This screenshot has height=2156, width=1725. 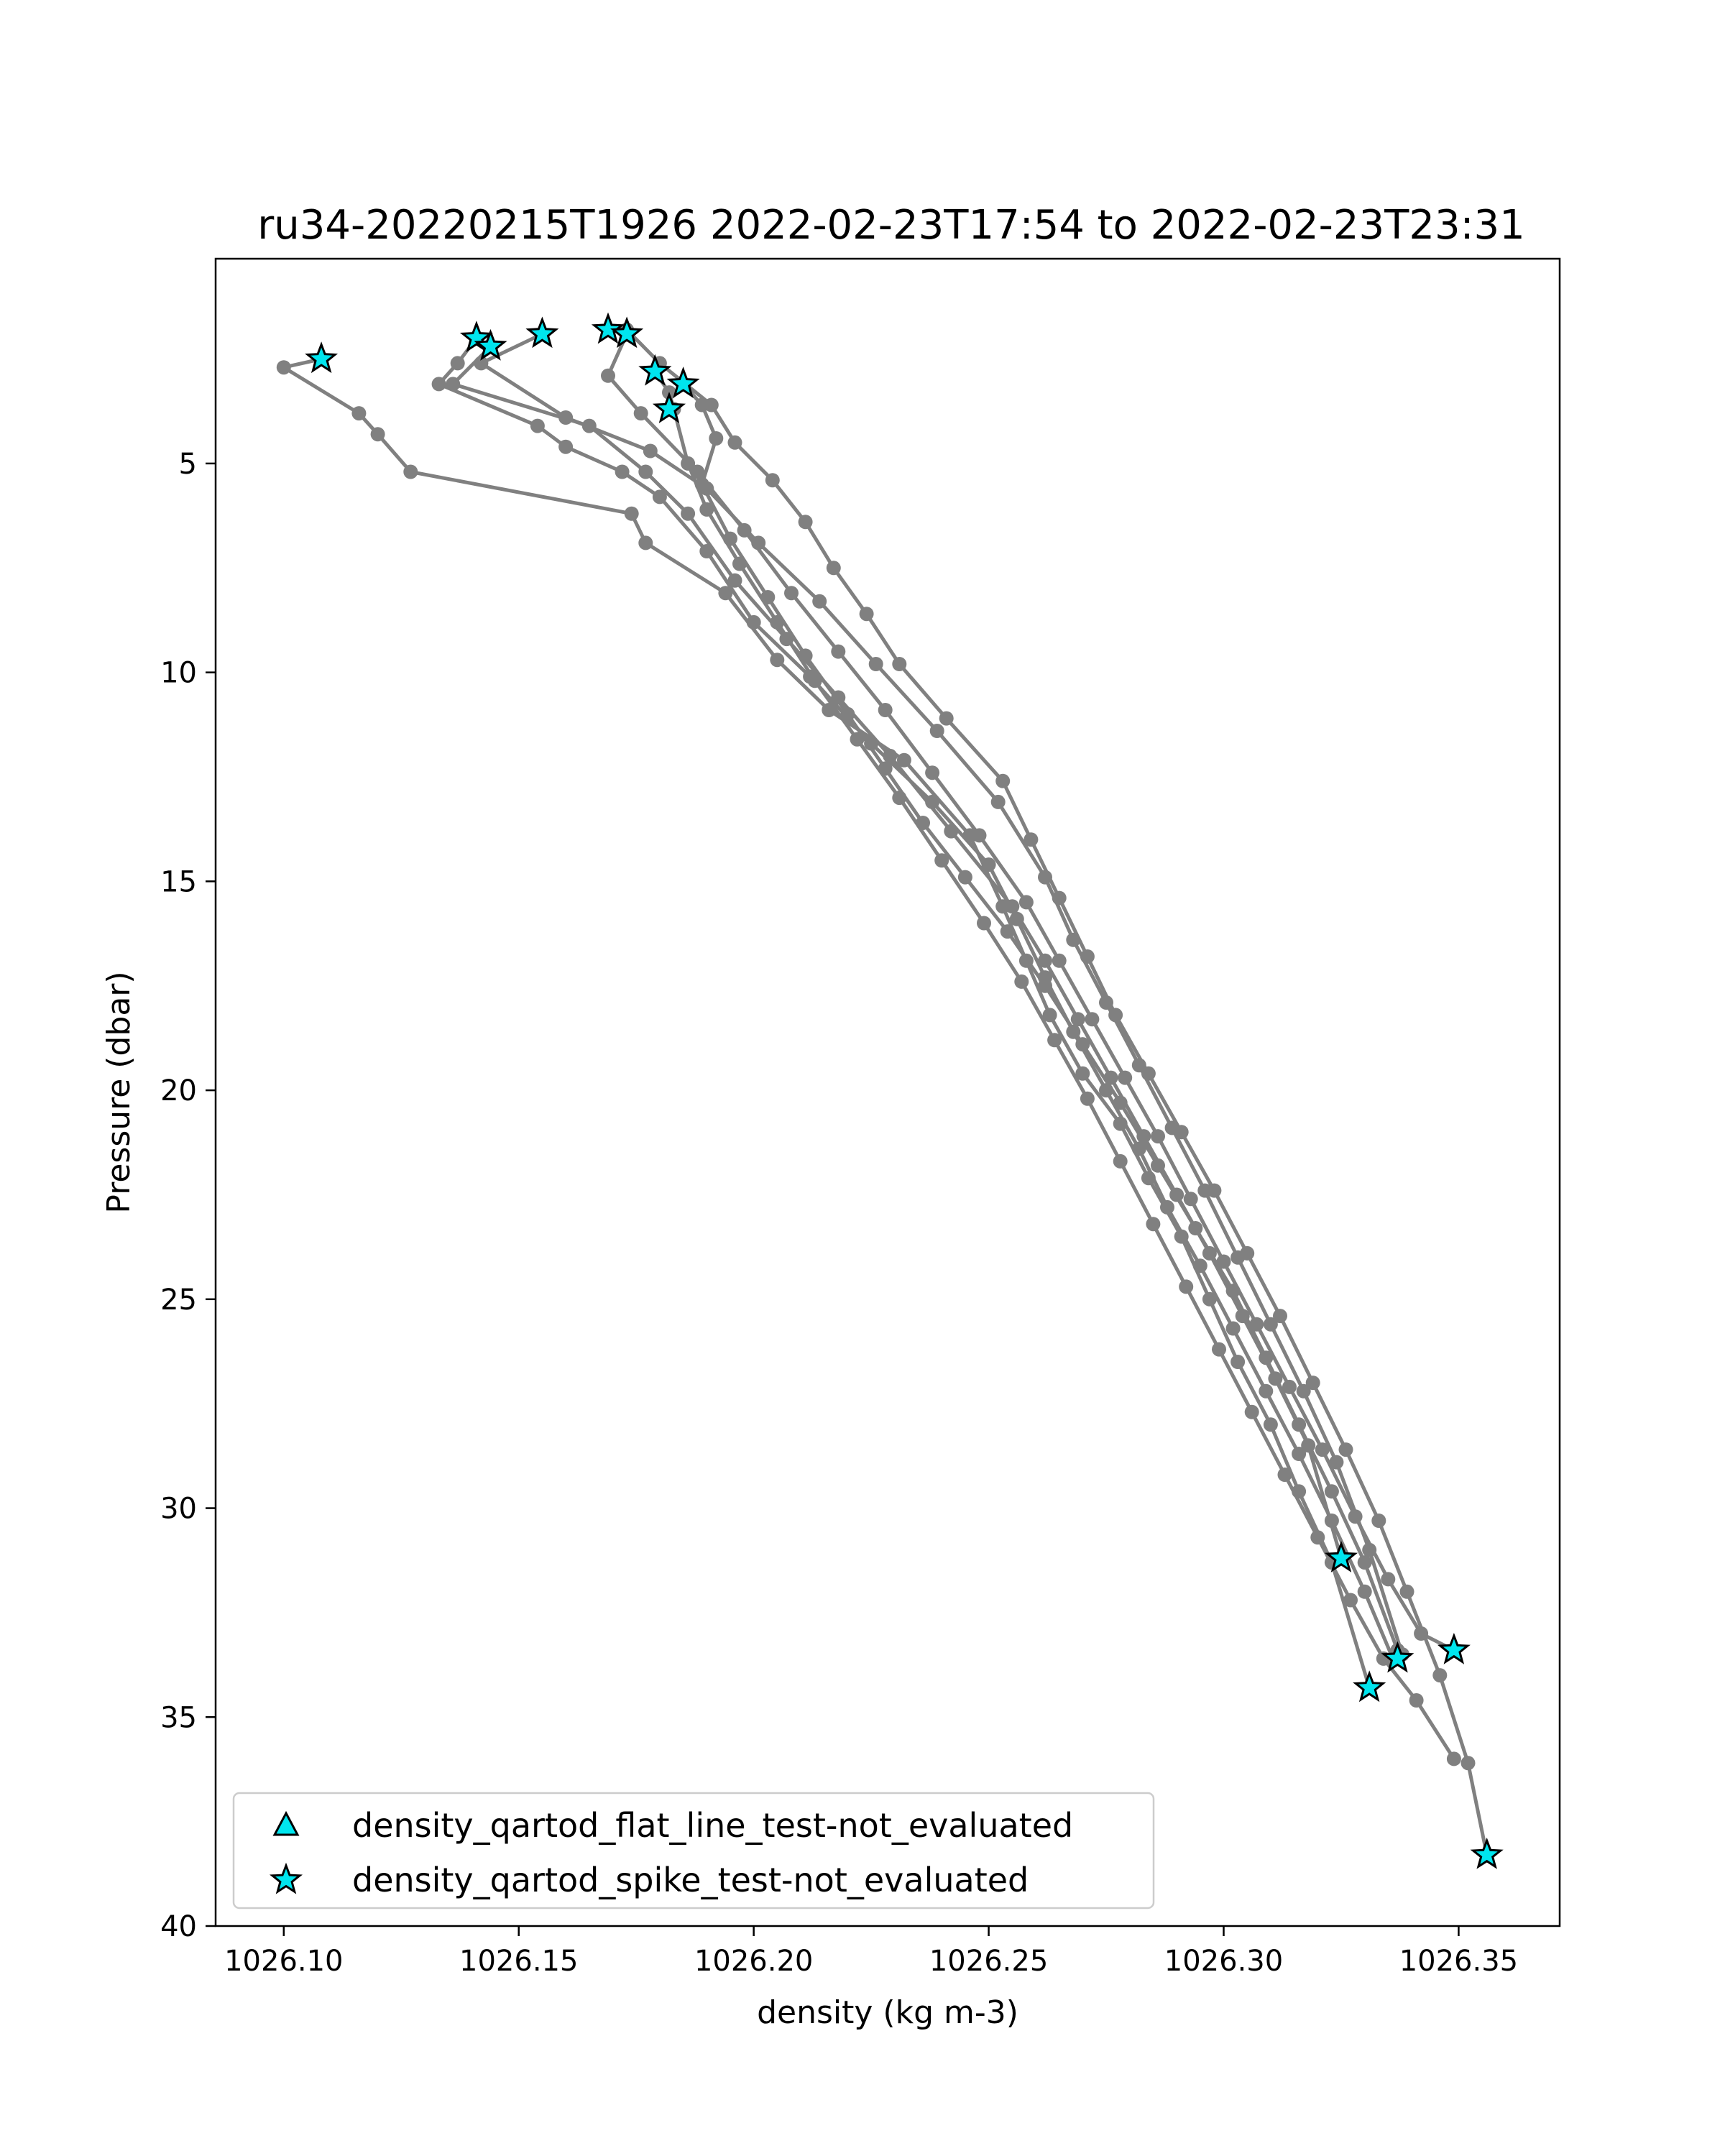 What do you see at coordinates (988, 1961) in the screenshot?
I see `x-tick-label: 1026.25` at bounding box center [988, 1961].